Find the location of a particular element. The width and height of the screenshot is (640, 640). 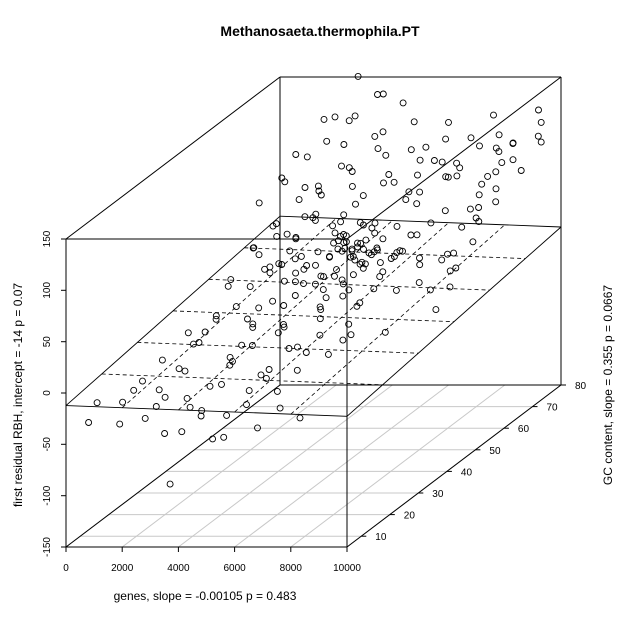

z-tick-label: 50 is located at coordinates (47, 342).